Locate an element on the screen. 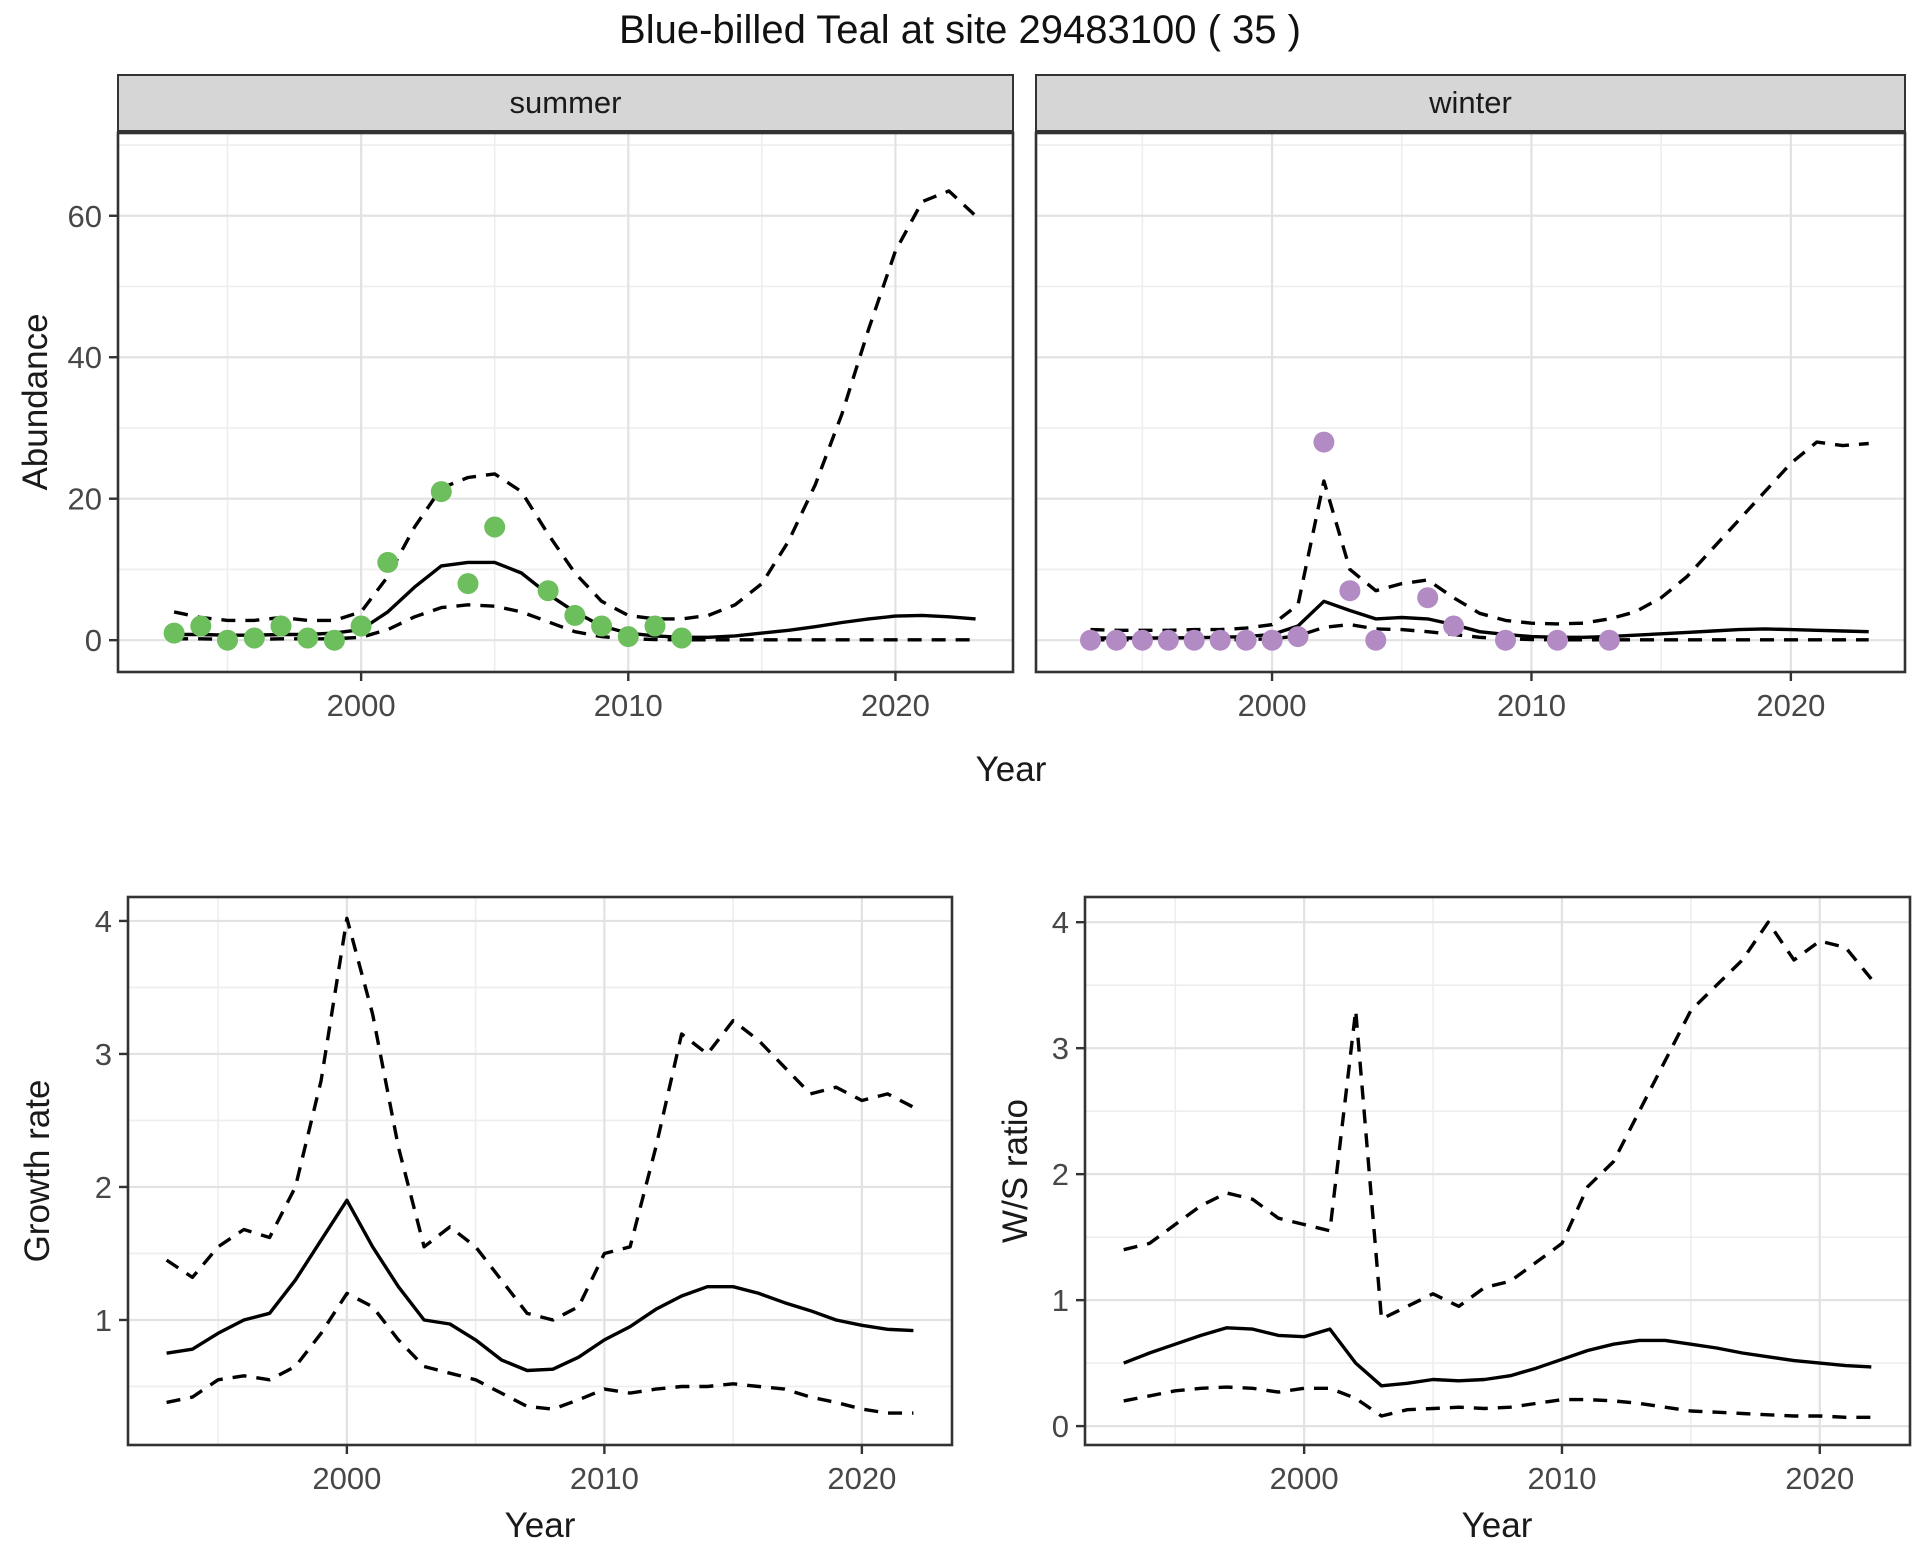  facet-strip-label-winter: winter is located at coordinates (1470, 102).